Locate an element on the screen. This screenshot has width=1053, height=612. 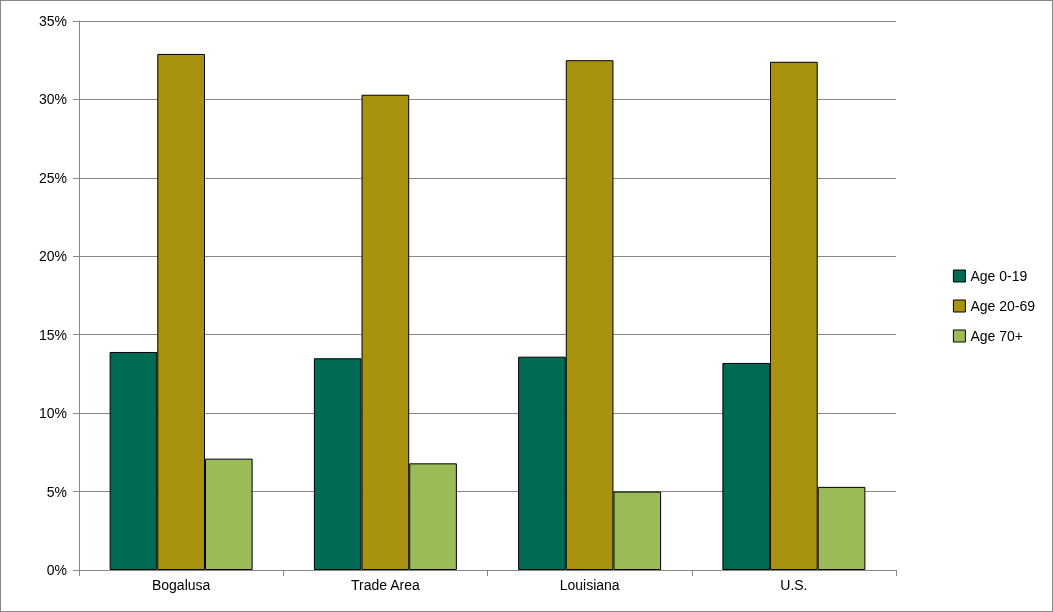
y-tick-label: 30% is located at coordinates (52, 99).